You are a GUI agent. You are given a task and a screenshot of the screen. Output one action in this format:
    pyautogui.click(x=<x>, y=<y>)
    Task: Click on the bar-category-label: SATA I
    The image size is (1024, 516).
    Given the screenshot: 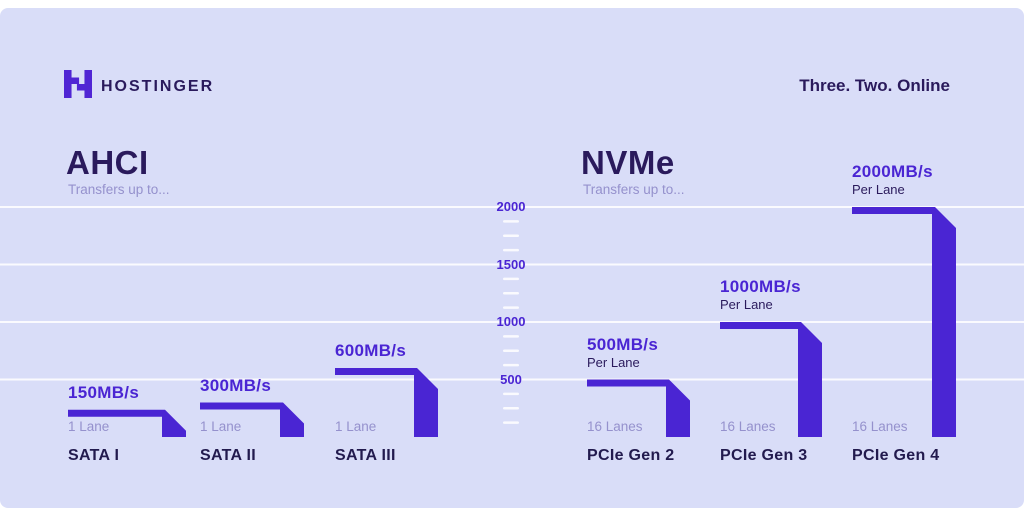 What is the action you would take?
    pyautogui.click(x=94, y=455)
    